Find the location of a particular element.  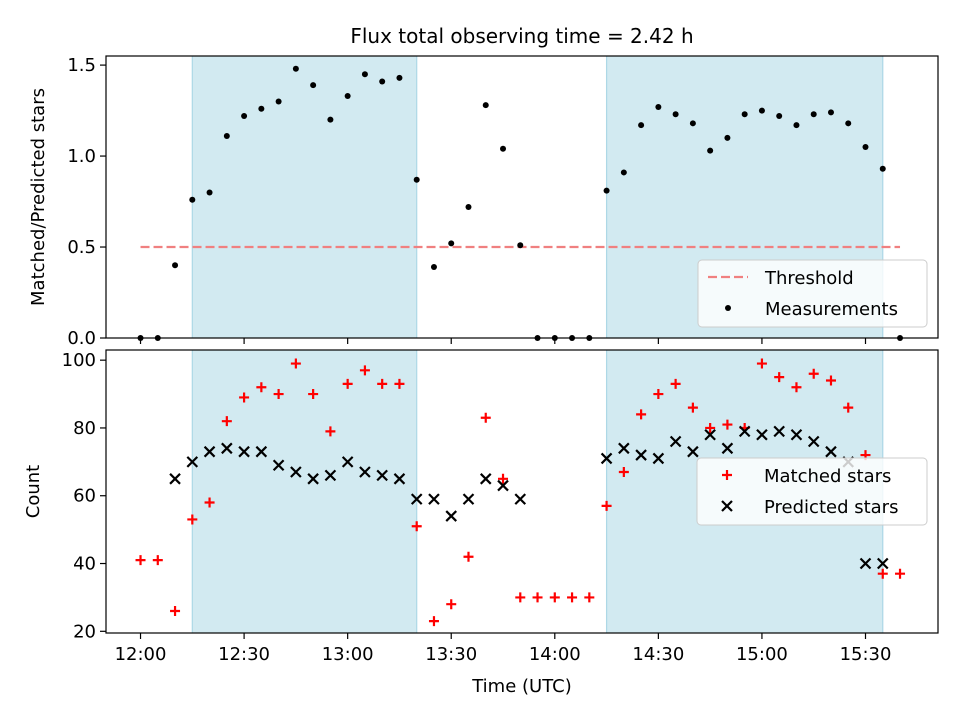

y-axis-label: Count is located at coordinates (33, 491).